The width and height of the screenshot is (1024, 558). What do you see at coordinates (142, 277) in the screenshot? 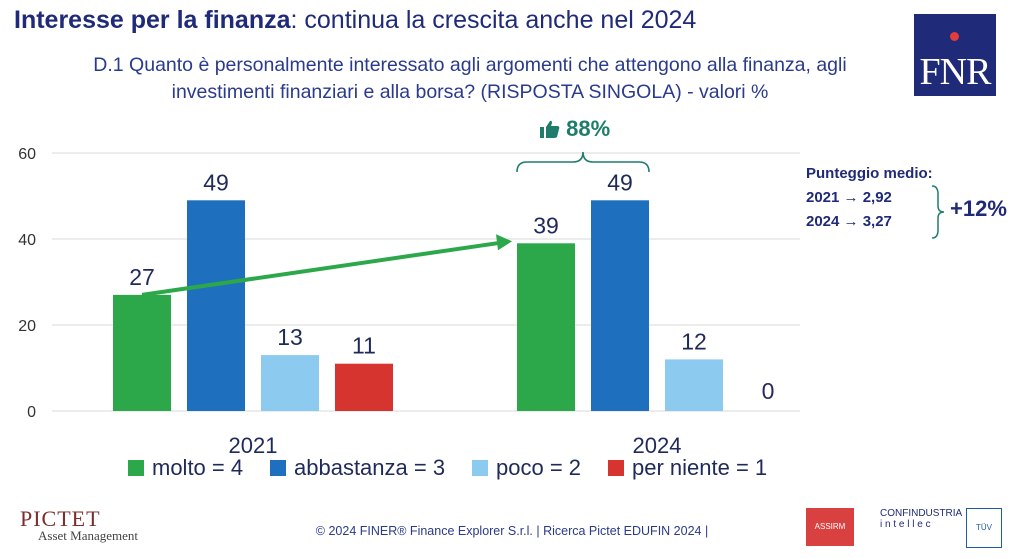
I see `data-label: 27` at bounding box center [142, 277].